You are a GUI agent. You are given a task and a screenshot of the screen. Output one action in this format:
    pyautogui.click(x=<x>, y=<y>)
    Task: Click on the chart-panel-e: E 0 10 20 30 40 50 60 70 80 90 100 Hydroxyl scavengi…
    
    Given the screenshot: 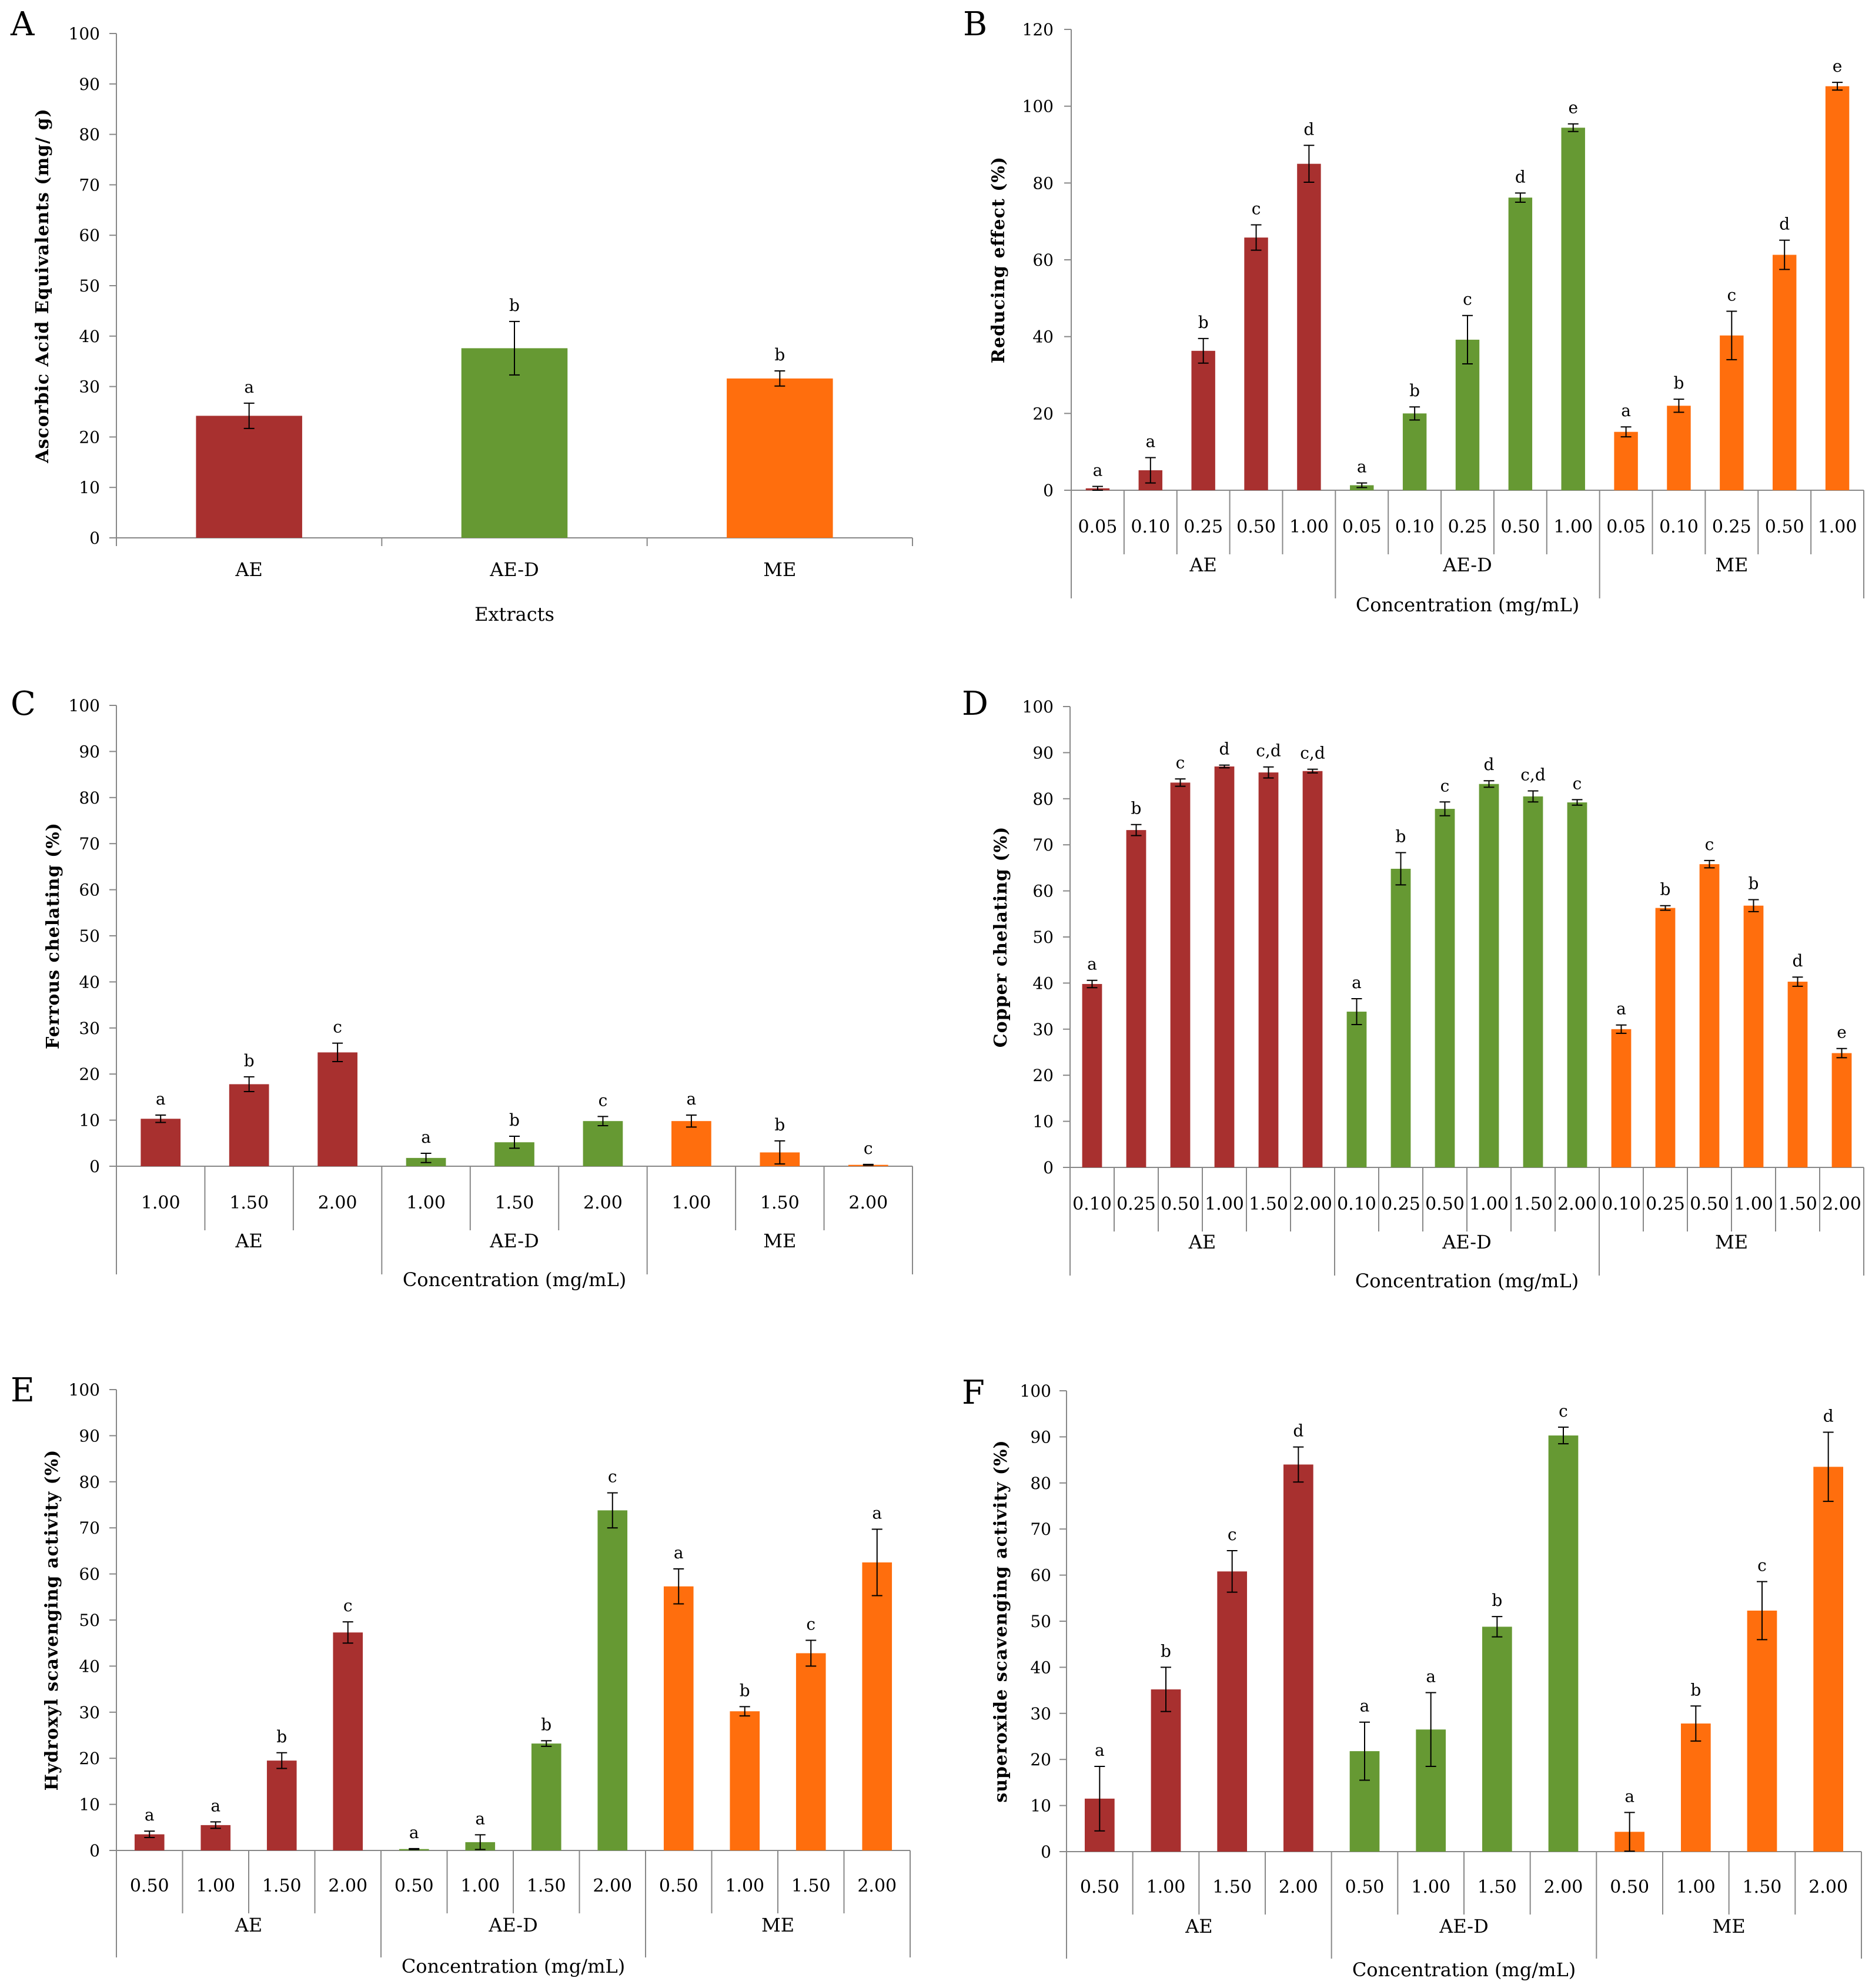 What is the action you would take?
    pyautogui.click(x=461, y=1674)
    